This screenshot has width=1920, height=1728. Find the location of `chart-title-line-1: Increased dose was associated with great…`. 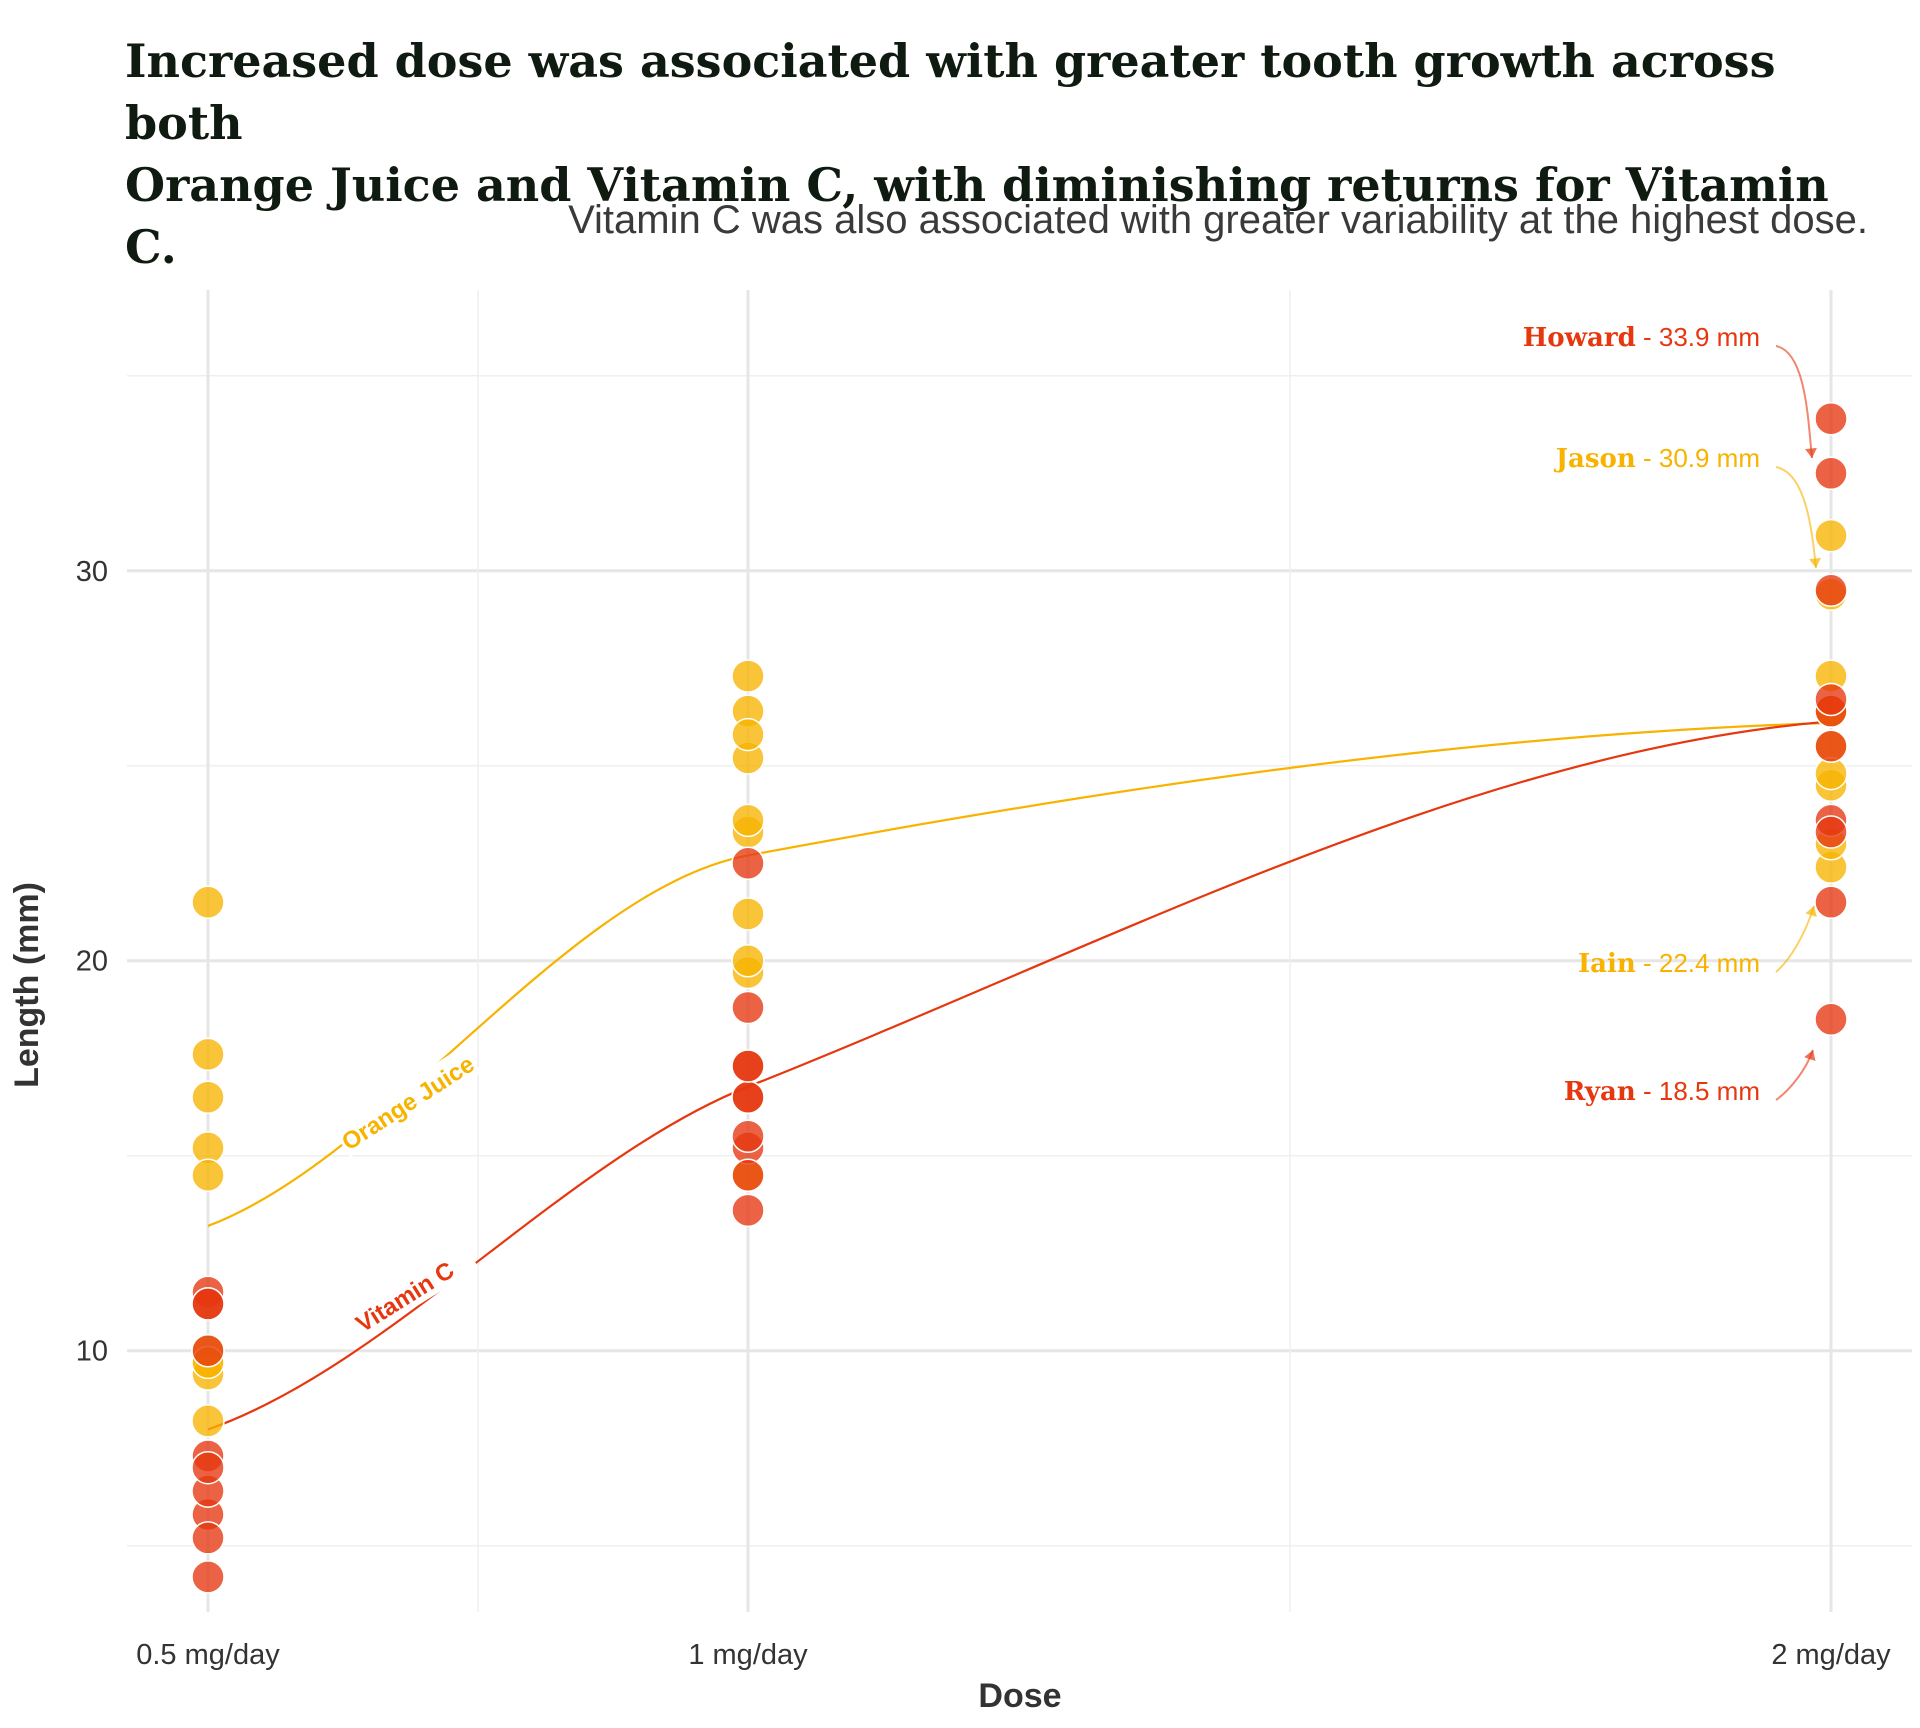

chart-title-line-1: Increased dose was associated with great… is located at coordinates (950, 92).